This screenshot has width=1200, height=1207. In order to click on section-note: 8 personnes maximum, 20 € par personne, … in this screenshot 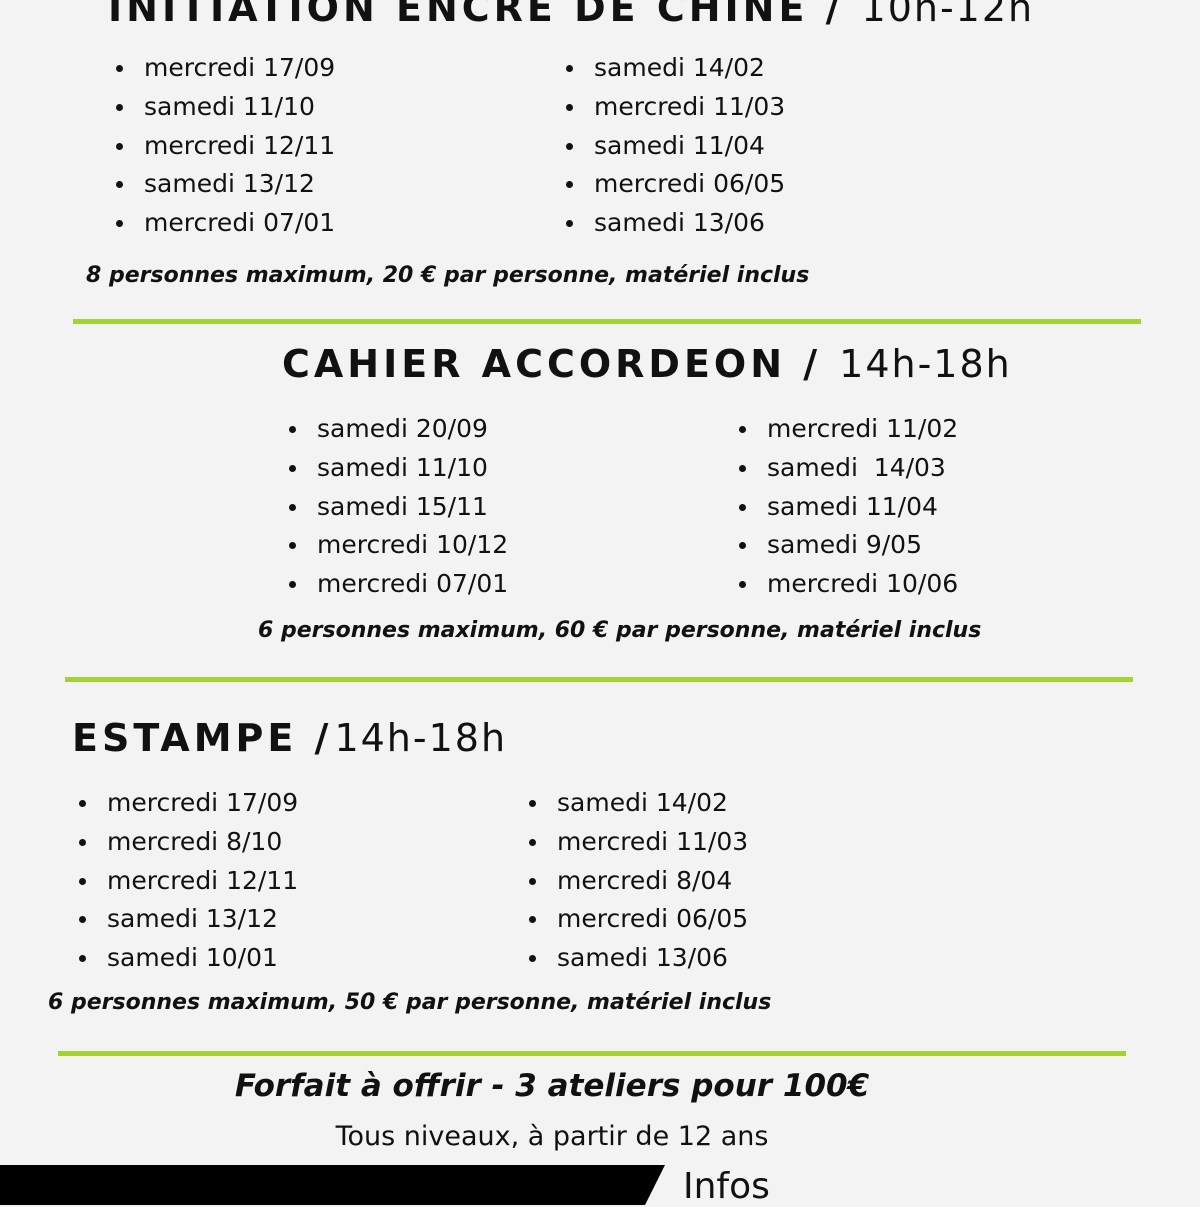, I will do `click(448, 275)`.